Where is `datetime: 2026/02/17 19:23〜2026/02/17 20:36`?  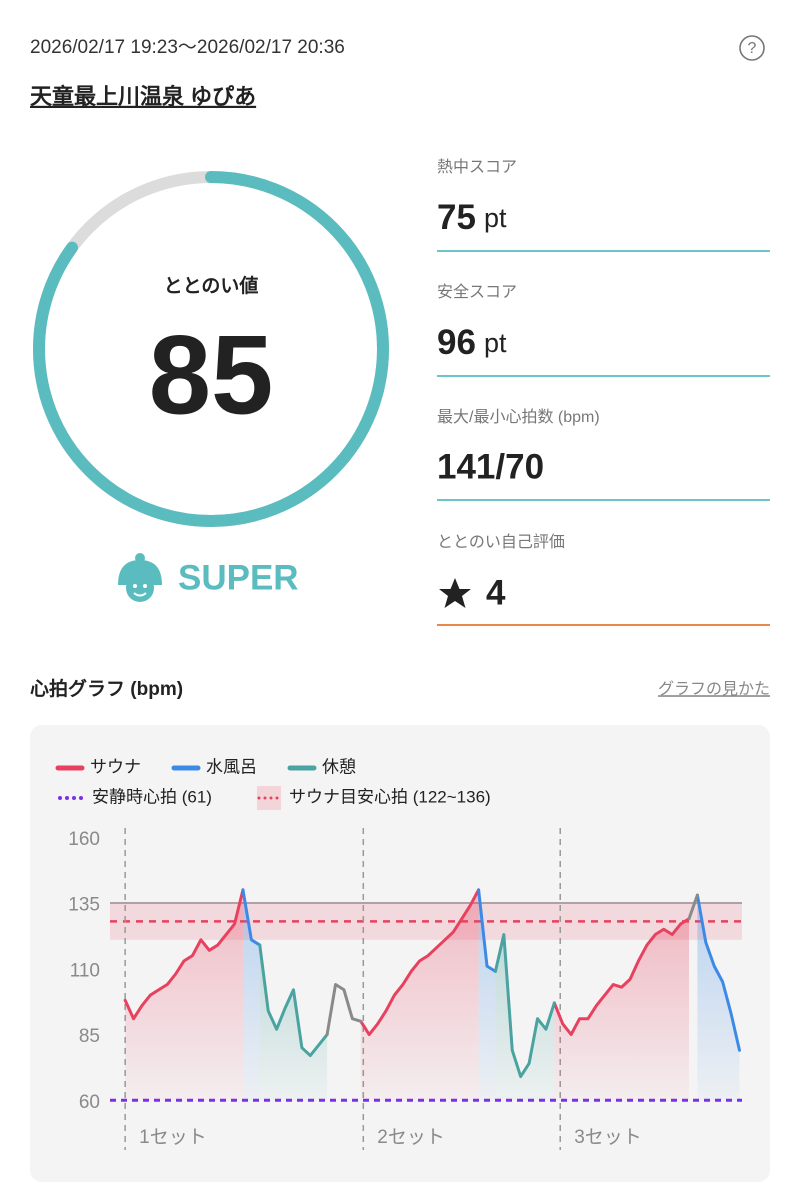
datetime: 2026/02/17 19:23〜2026/02/17 20:36 is located at coordinates (187, 47).